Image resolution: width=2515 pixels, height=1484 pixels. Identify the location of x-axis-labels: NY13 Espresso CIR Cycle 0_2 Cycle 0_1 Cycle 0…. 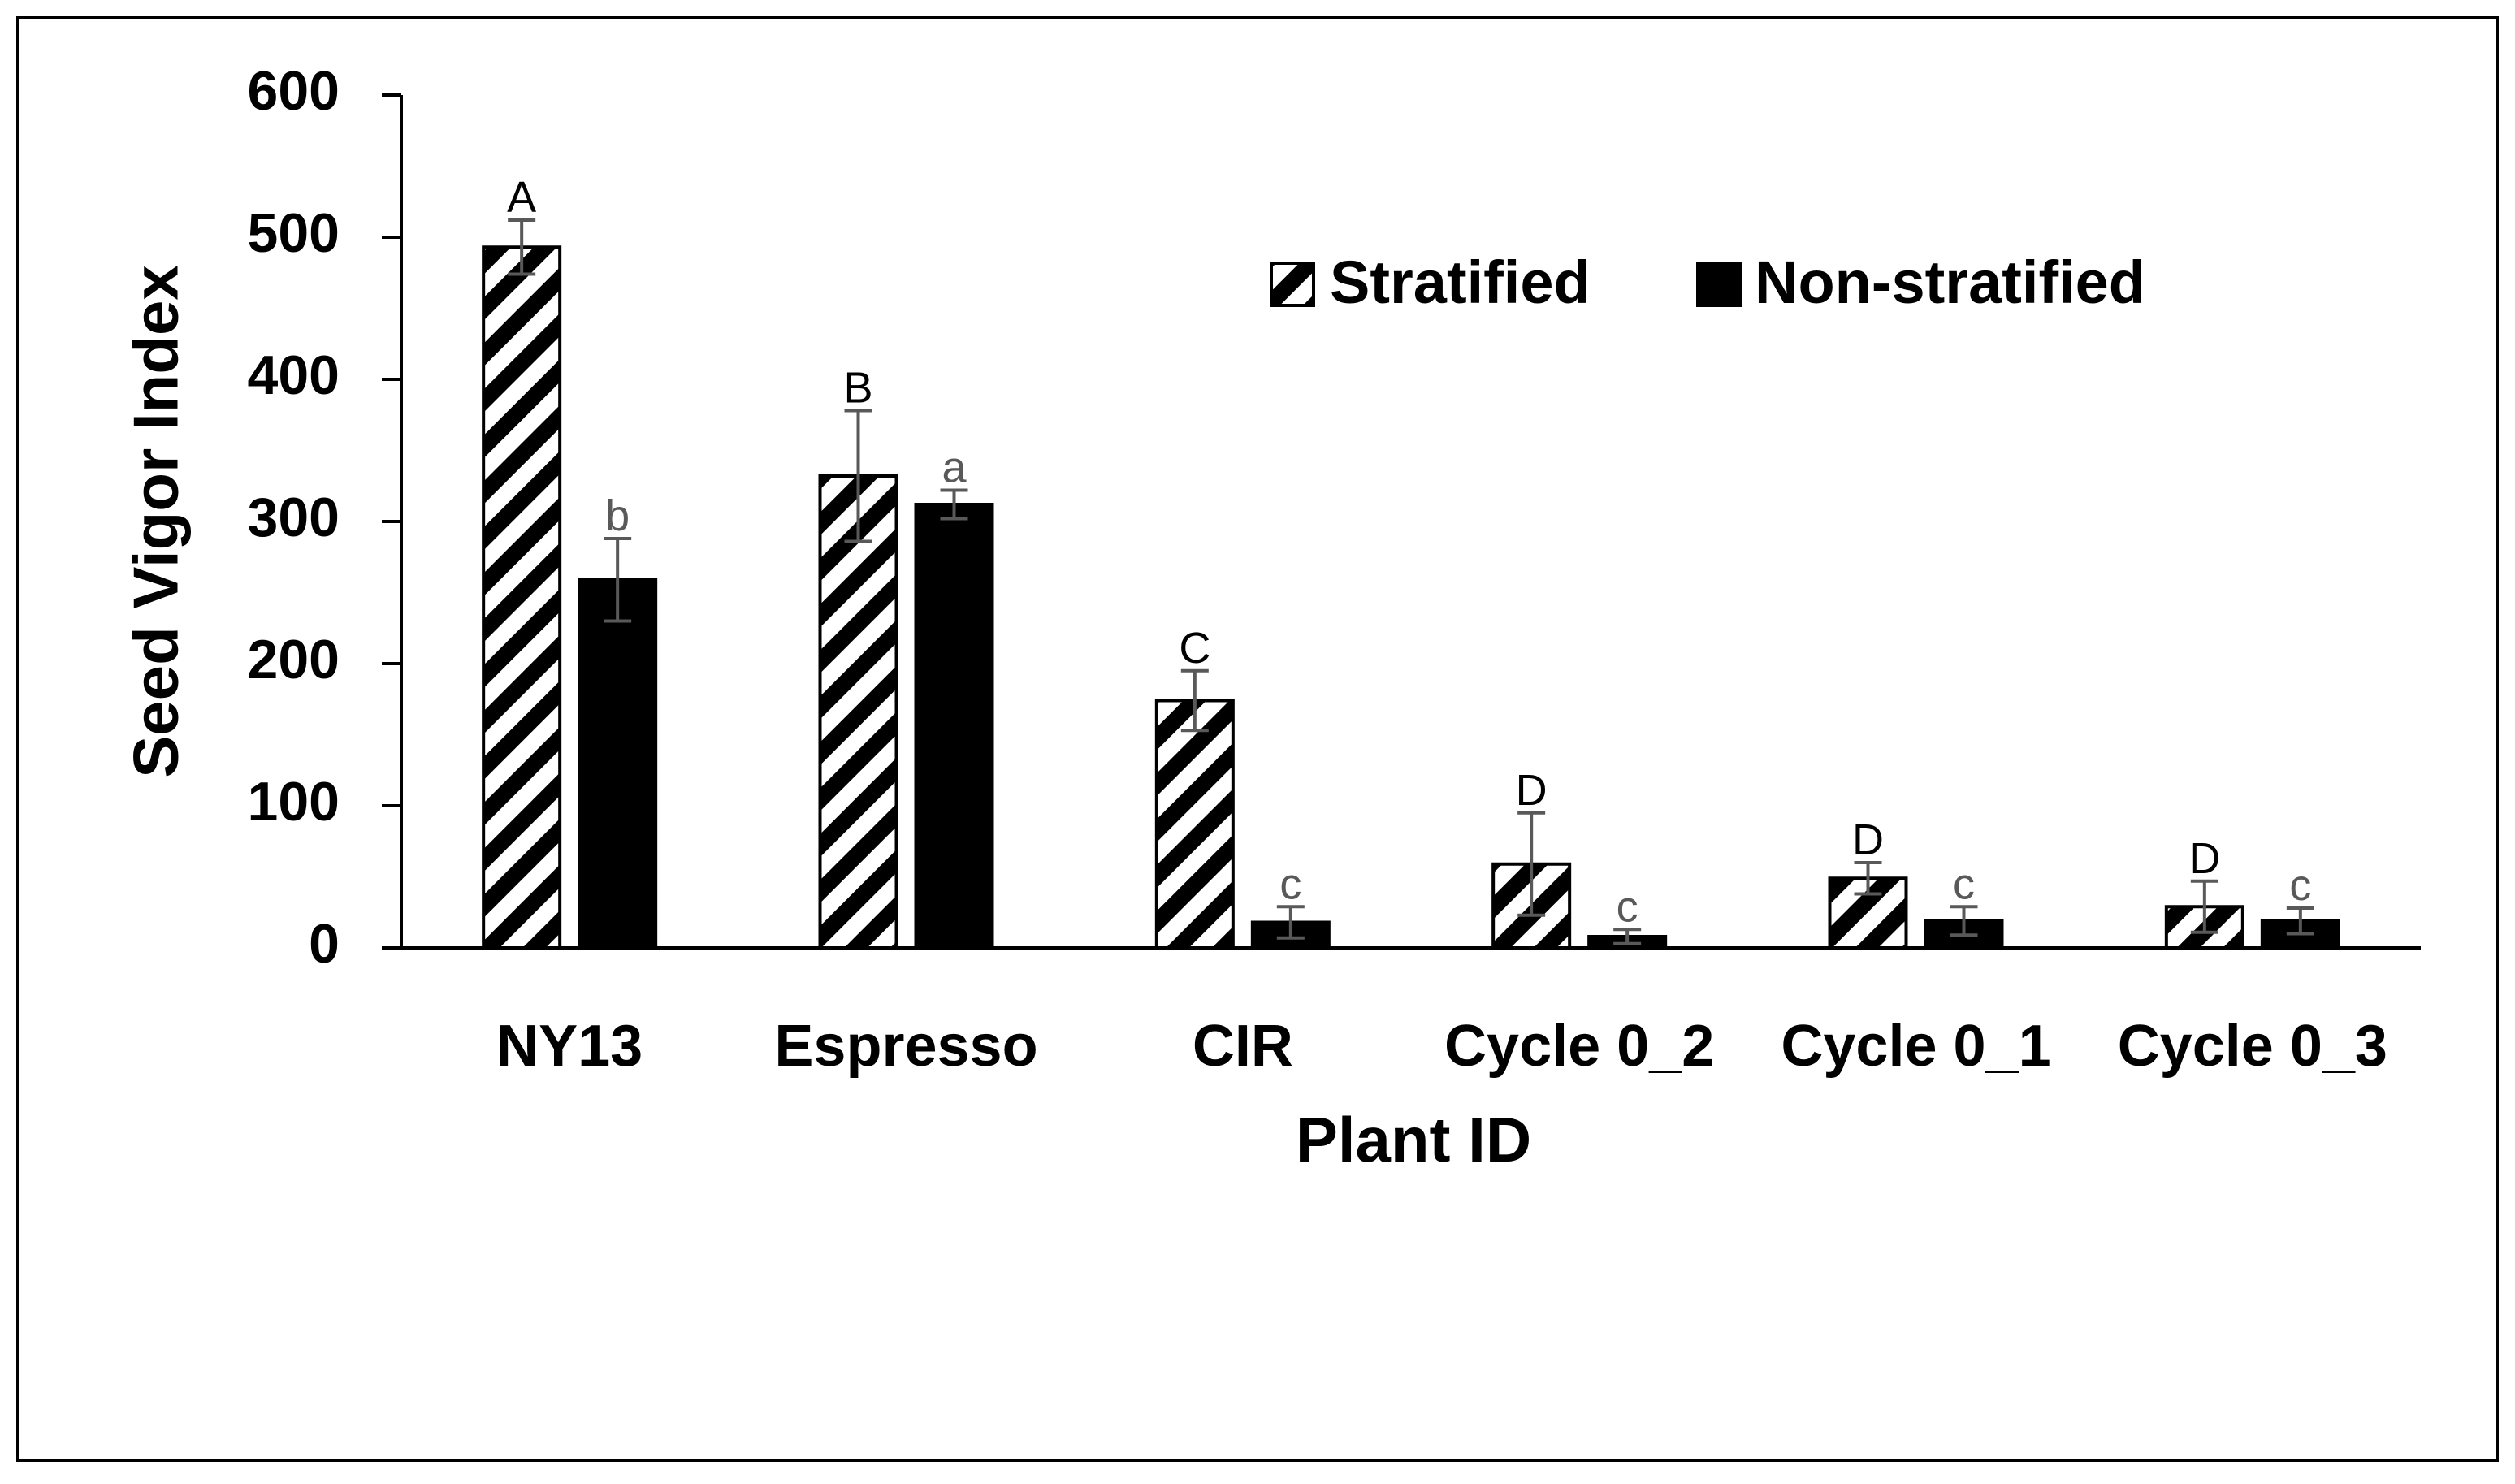
(1441, 1046).